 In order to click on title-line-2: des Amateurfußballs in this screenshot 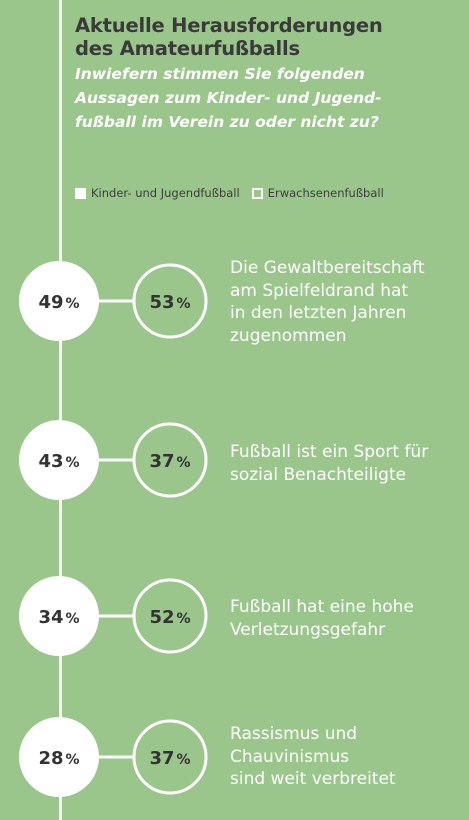, I will do `click(187, 48)`.